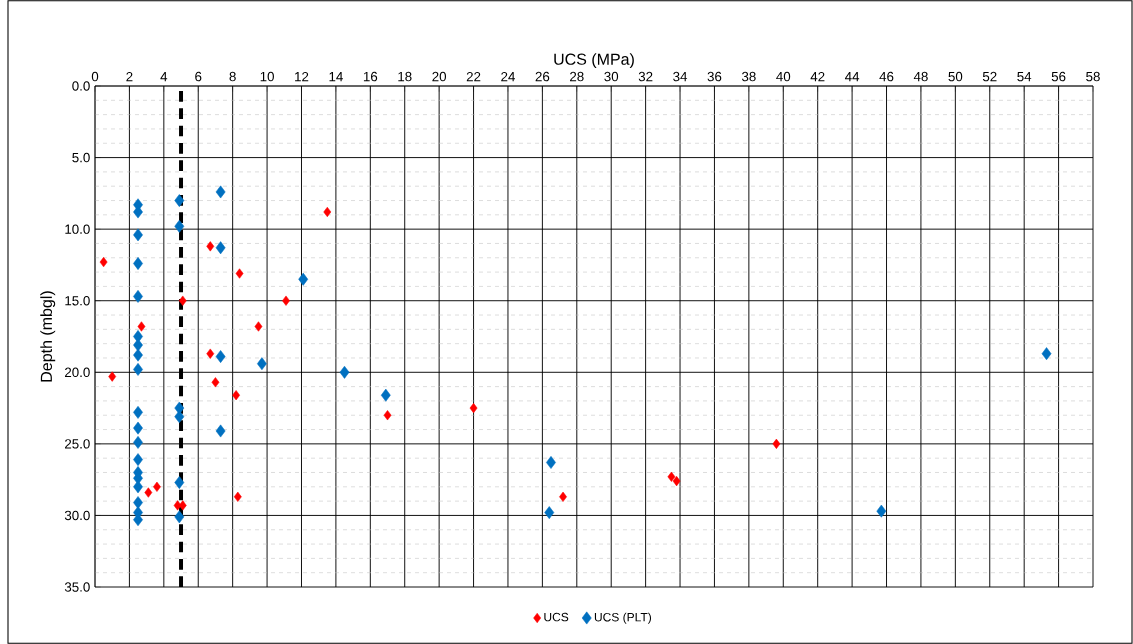 Image resolution: width=1133 pixels, height=644 pixels. What do you see at coordinates (623, 618) in the screenshot?
I see `legend-label: UCS (PLT)` at bounding box center [623, 618].